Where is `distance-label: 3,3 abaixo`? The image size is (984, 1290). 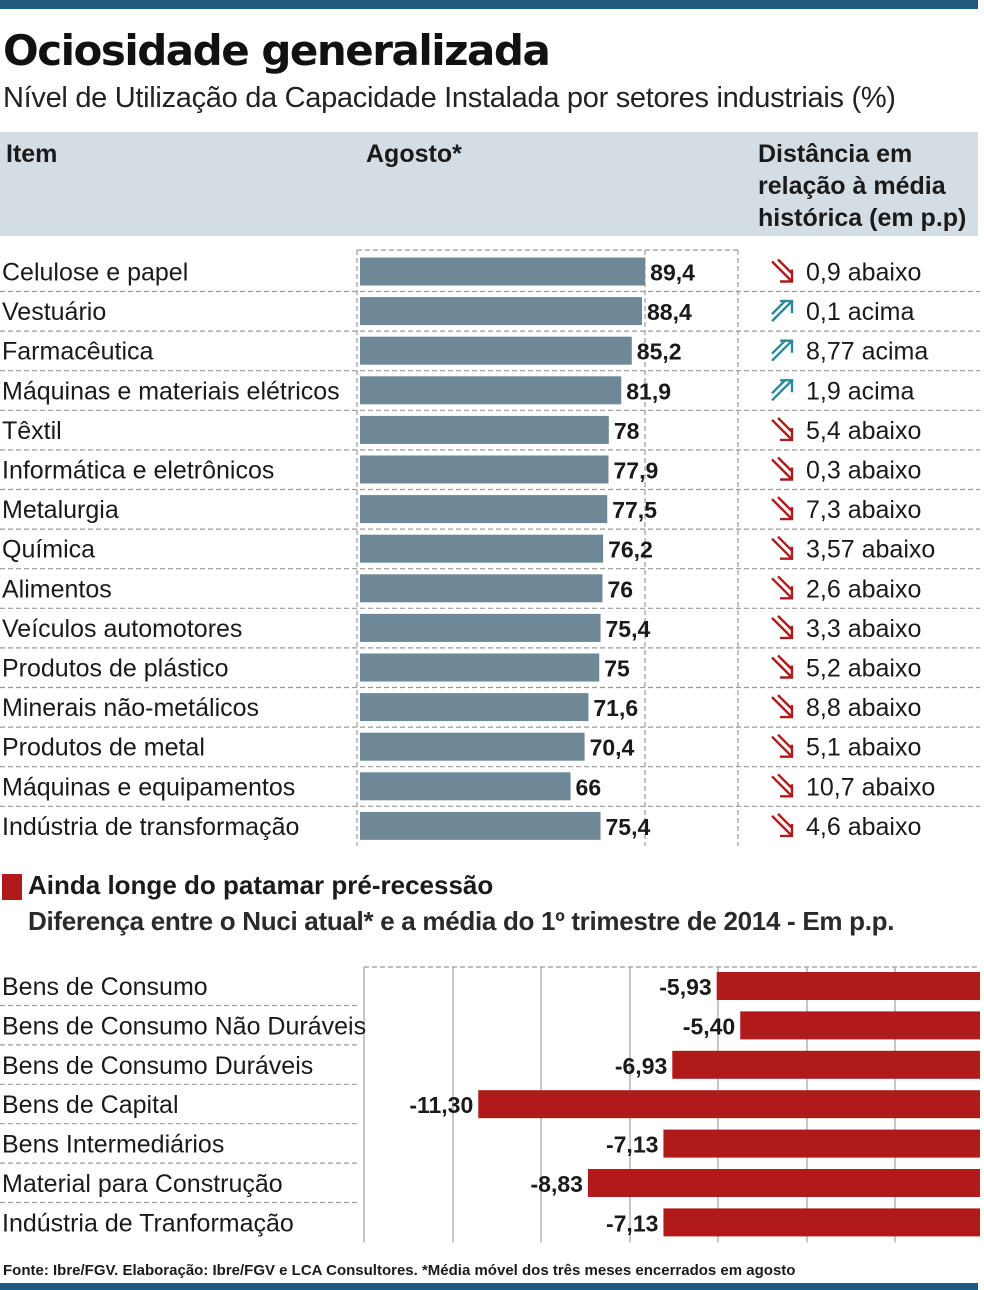 distance-label: 3,3 abaixo is located at coordinates (863, 629).